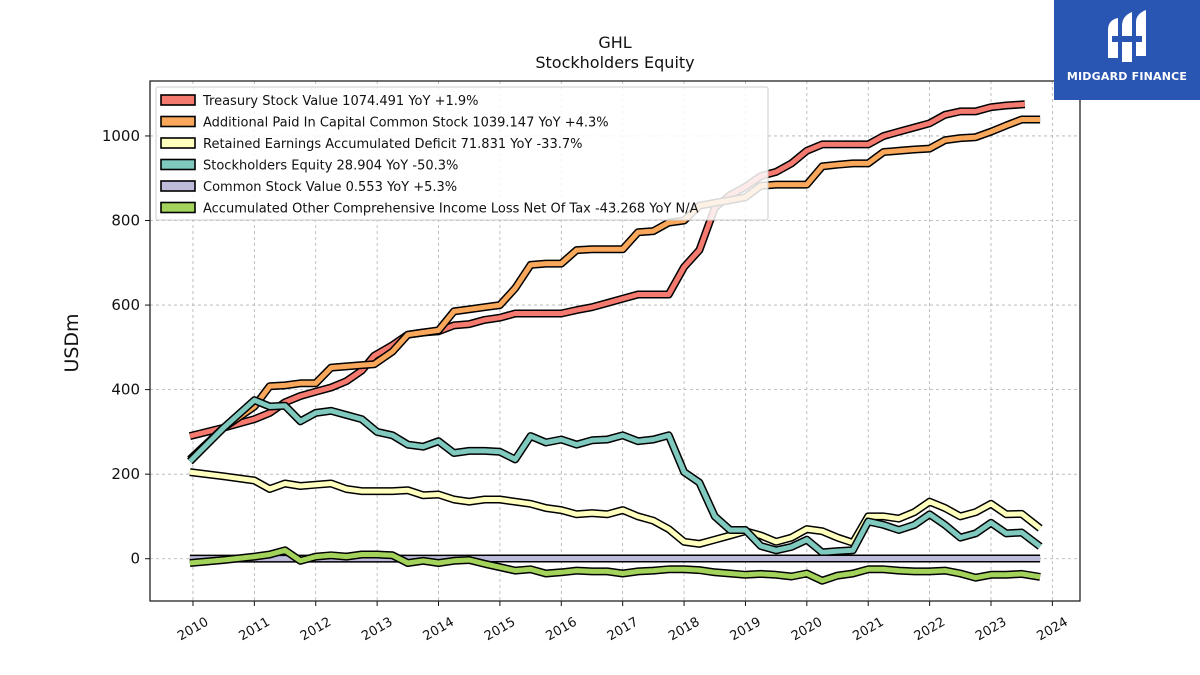 The height and width of the screenshot is (675, 1200). Describe the element at coordinates (135, 559) in the screenshot. I see `y-tick-label: 0` at that location.